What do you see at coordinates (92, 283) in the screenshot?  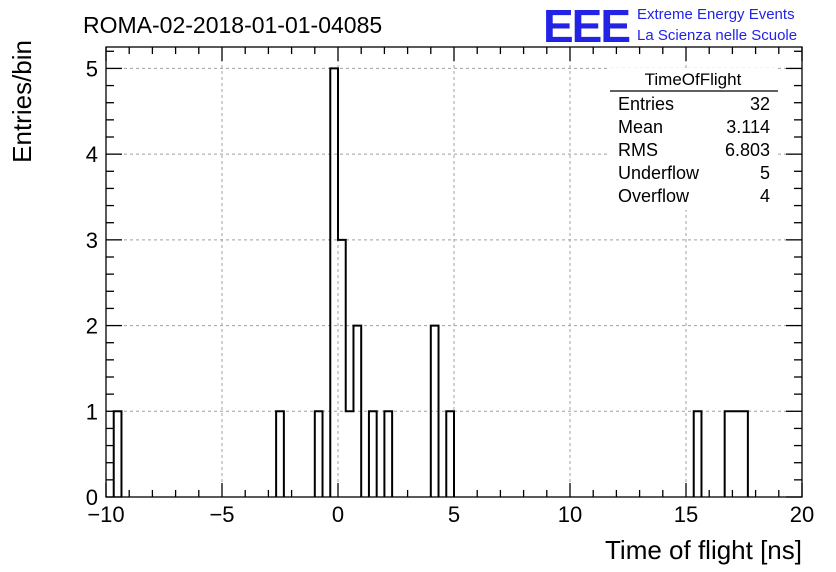 I see `y-tick-labels: 0 1 2 3 4 5` at bounding box center [92, 283].